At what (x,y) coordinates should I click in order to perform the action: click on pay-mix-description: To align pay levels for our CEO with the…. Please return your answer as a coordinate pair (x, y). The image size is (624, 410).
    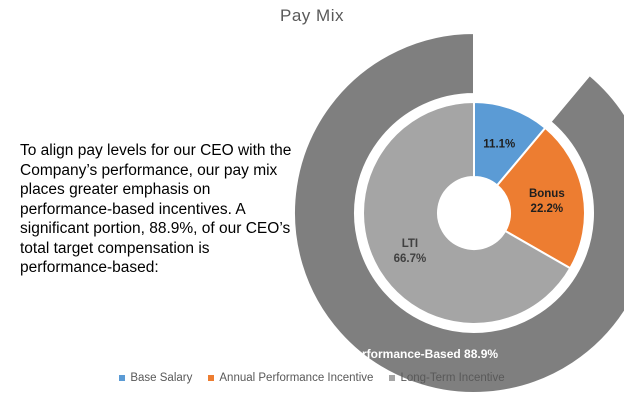
    Looking at the image, I should click on (156, 209).